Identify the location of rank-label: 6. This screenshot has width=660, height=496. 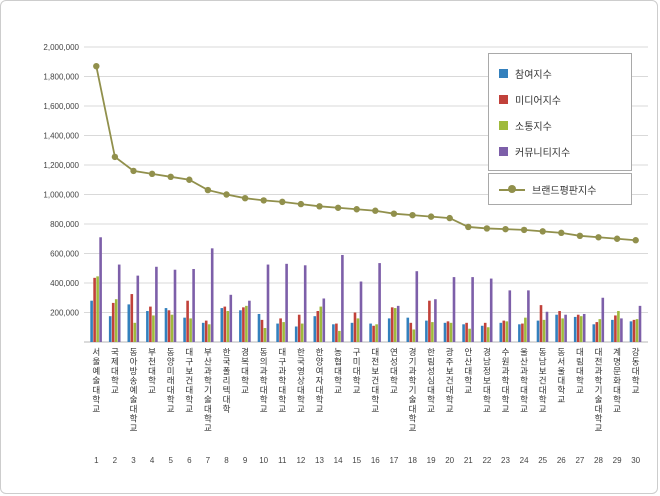
(189, 460).